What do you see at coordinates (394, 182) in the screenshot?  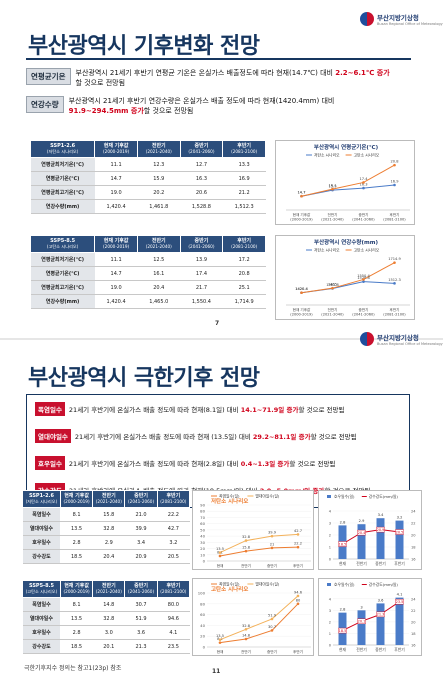 I see `data-label: 16.9` at bounding box center [394, 182].